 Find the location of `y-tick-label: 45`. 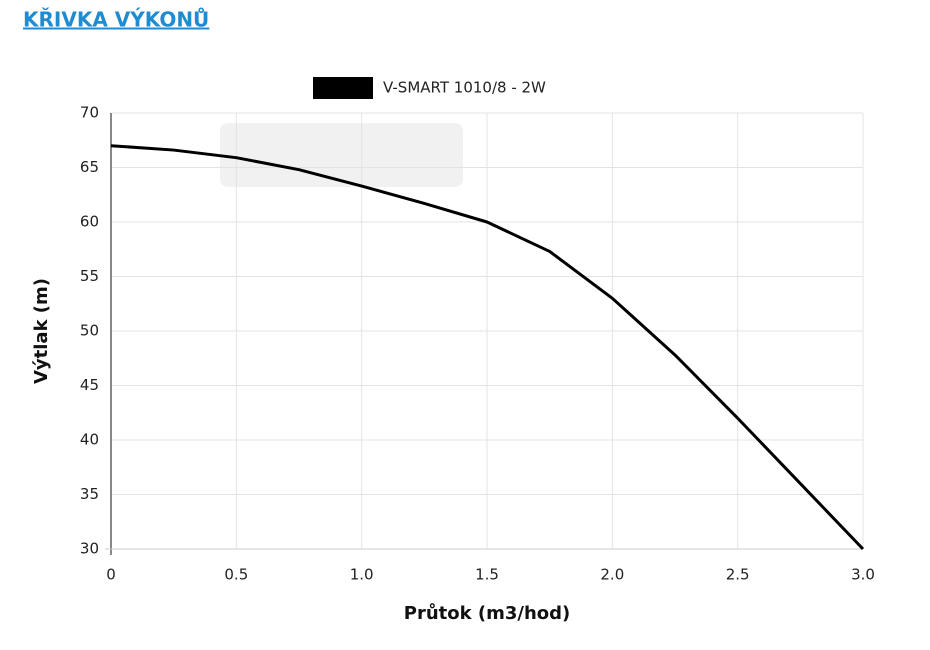

y-tick-label: 45 is located at coordinates (89, 385).